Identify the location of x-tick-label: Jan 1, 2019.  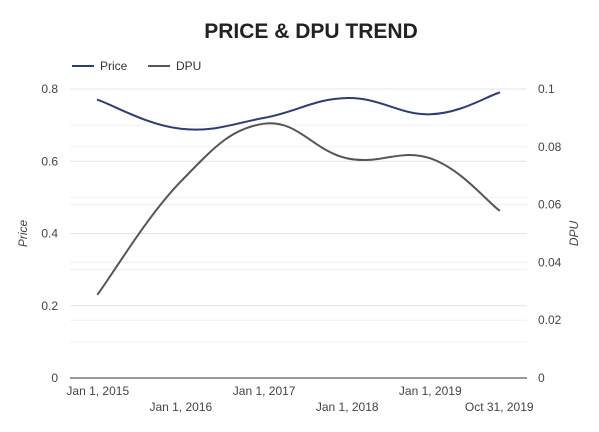
(430, 391).